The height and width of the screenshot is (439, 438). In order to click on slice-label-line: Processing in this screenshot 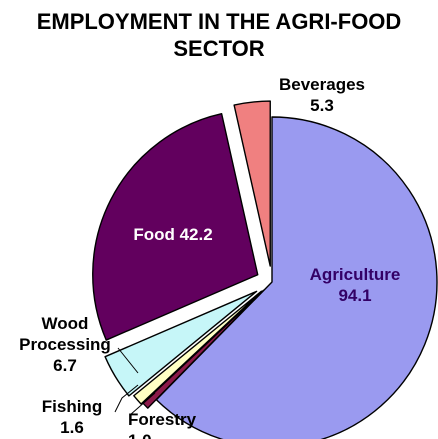, I will do `click(65, 344)`.